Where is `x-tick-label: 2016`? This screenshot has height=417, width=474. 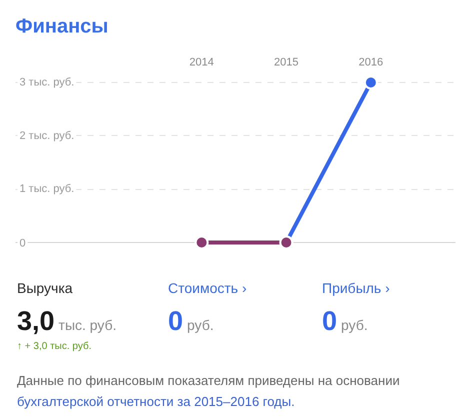
x-tick-label: 2016 is located at coordinates (371, 62).